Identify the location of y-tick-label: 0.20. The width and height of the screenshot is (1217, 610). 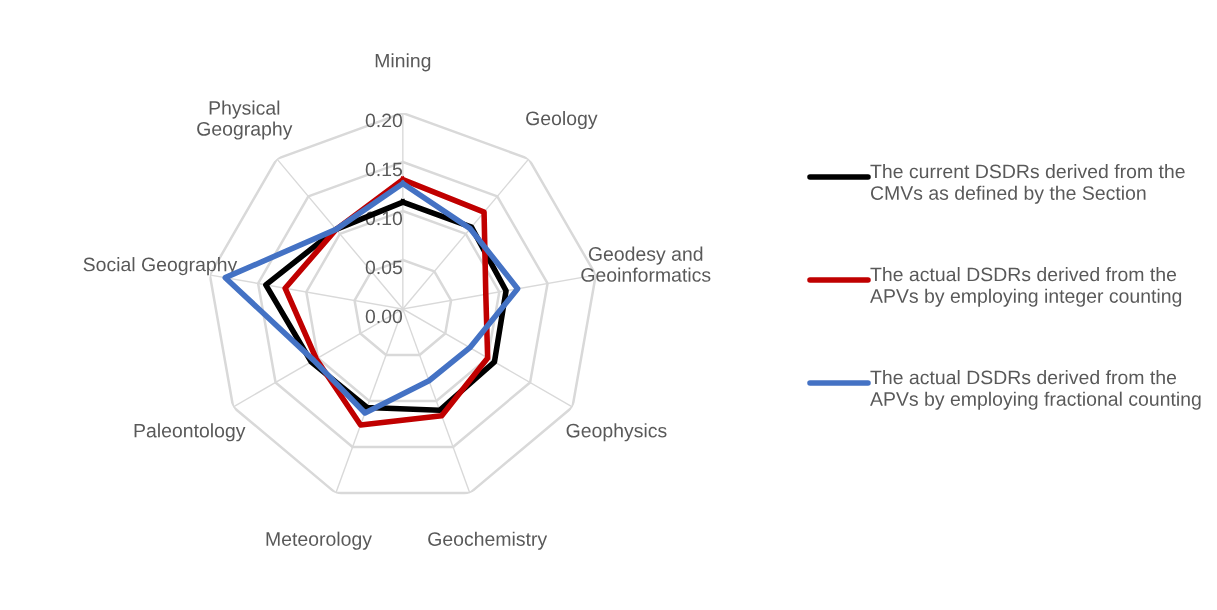
(384, 120).